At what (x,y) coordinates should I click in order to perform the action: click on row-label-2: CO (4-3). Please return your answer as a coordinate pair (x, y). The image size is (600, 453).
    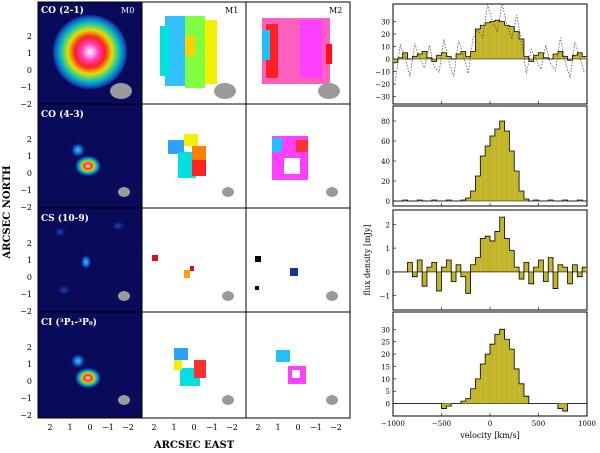
    Looking at the image, I should click on (62, 114).